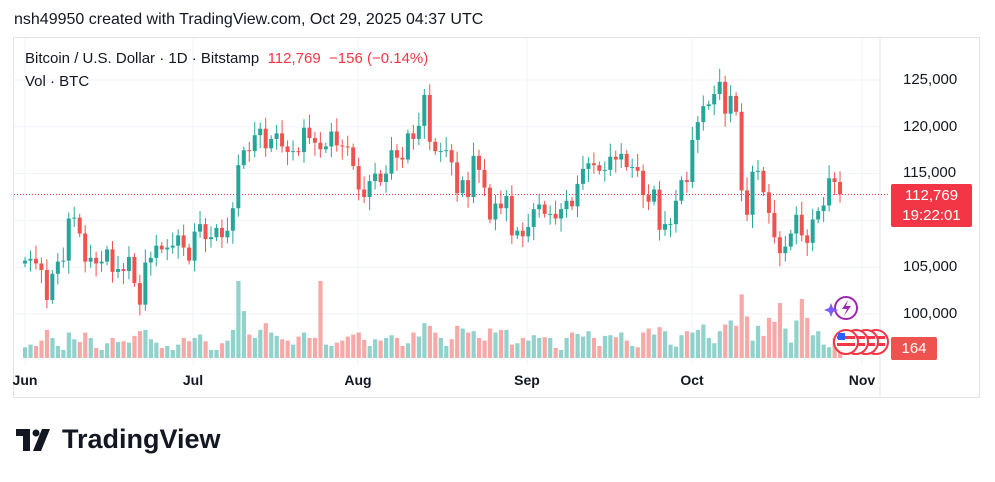 This screenshot has width=995, height=482. I want to click on symbol-title: Bitcoin / U.S. Dollar · 1D · Bitstamp, so click(142, 58).